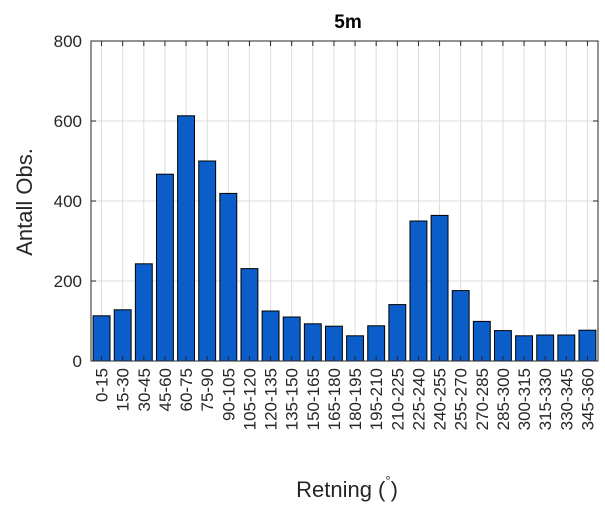 The image size is (605, 512). I want to click on x-axis-title: Retning (°), so click(347, 487).